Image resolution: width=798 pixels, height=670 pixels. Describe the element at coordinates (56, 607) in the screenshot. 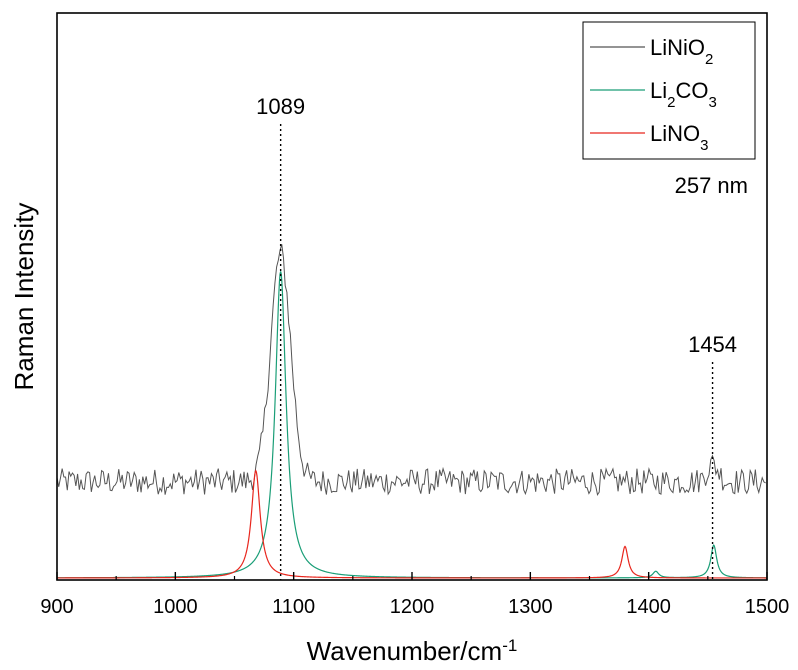

I see `x-tick-label: 900` at that location.